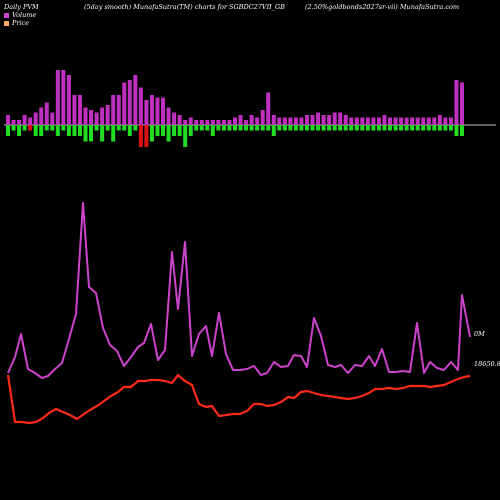 The width and height of the screenshot is (500, 500). Describe the element at coordinates (24, 15) in the screenshot. I see `legend-volume-label: Volume` at that location.